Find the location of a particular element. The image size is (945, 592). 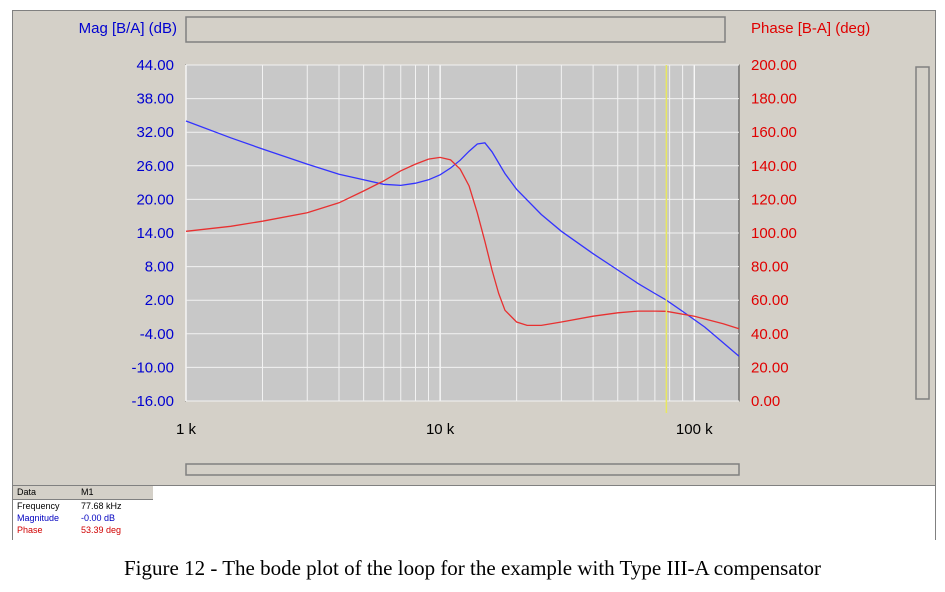

right-tick-label: 120.00 is located at coordinates (774, 199).